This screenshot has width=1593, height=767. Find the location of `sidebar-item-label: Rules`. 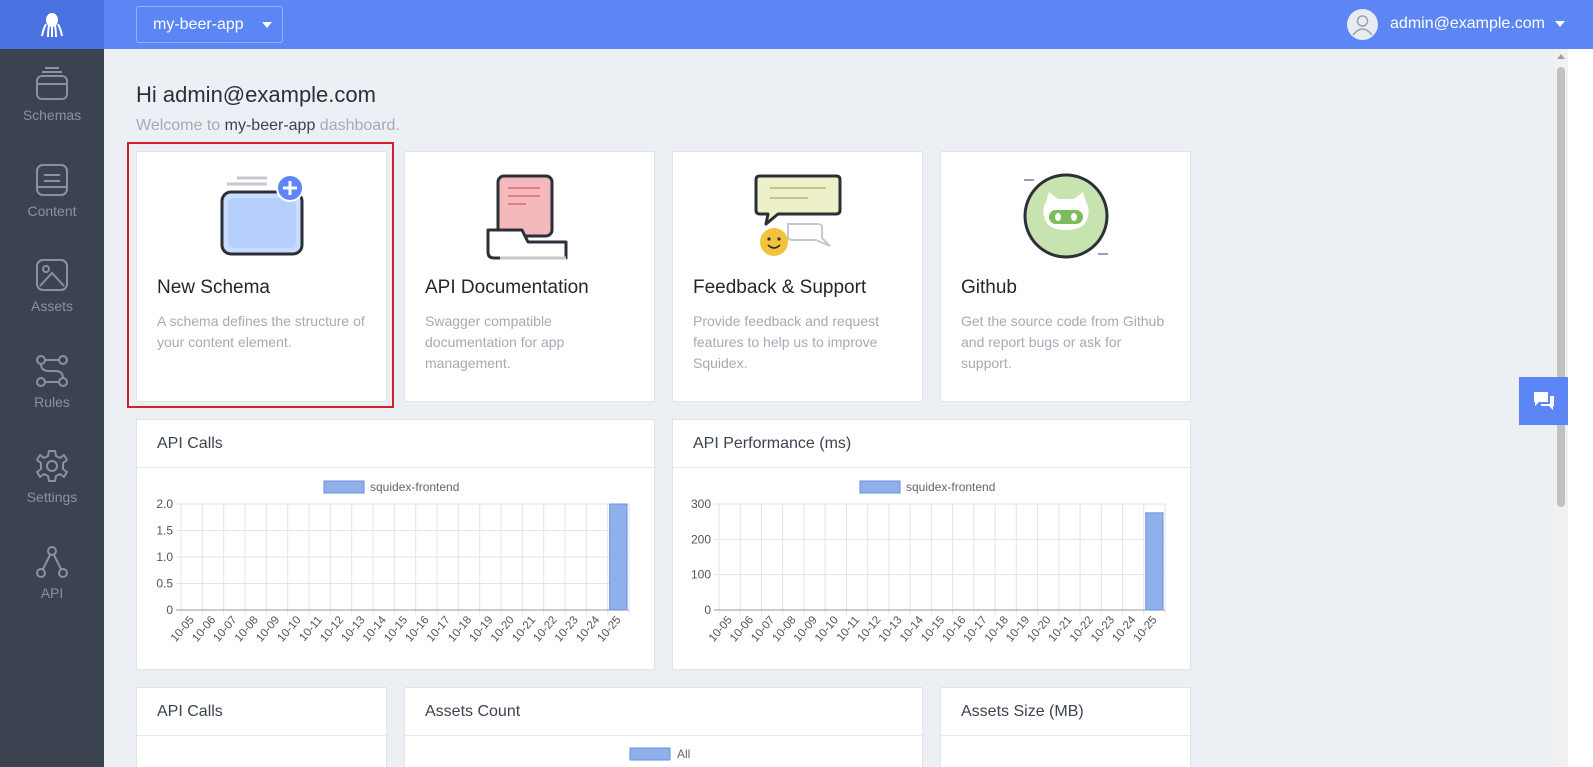

sidebar-item-label: Rules is located at coordinates (52, 402).